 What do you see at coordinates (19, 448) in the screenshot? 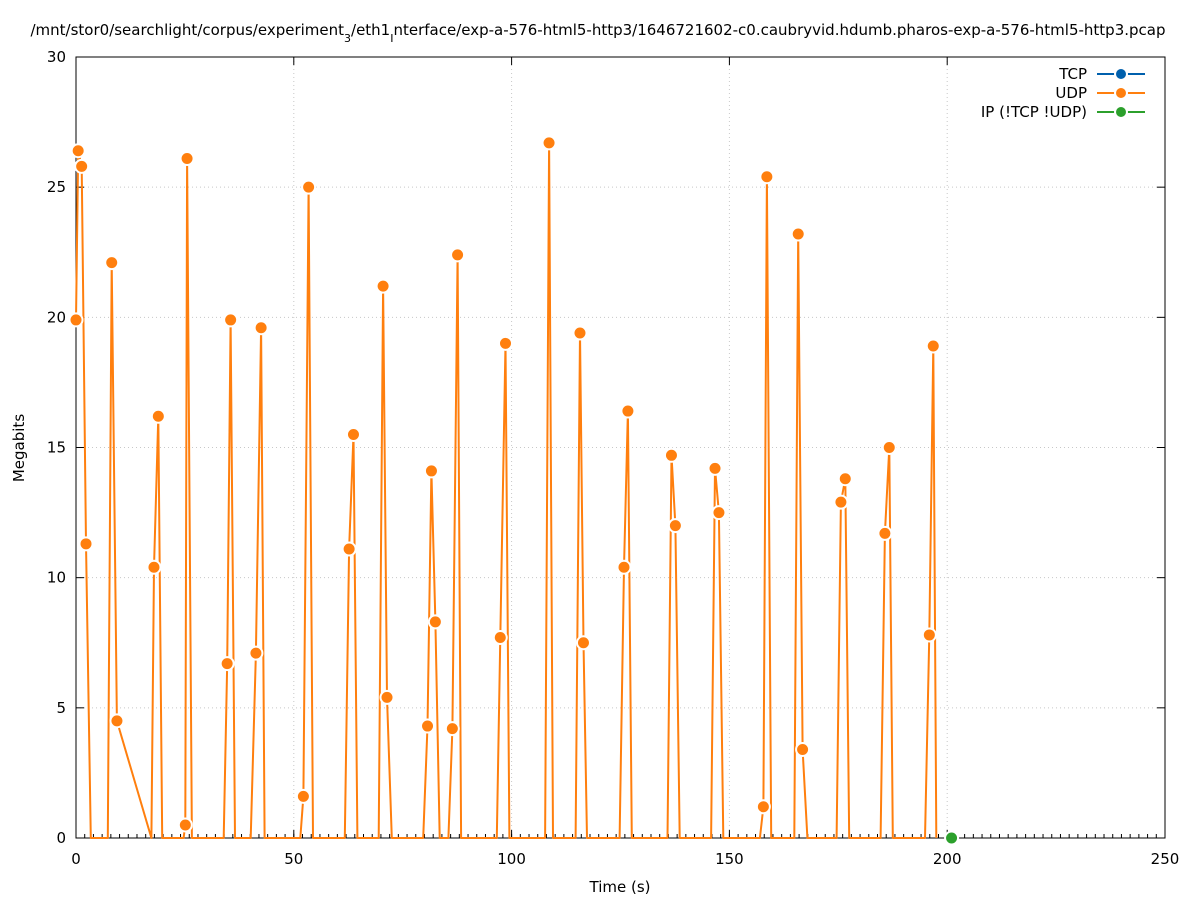
I see `y-axis-label: Megabits` at bounding box center [19, 448].